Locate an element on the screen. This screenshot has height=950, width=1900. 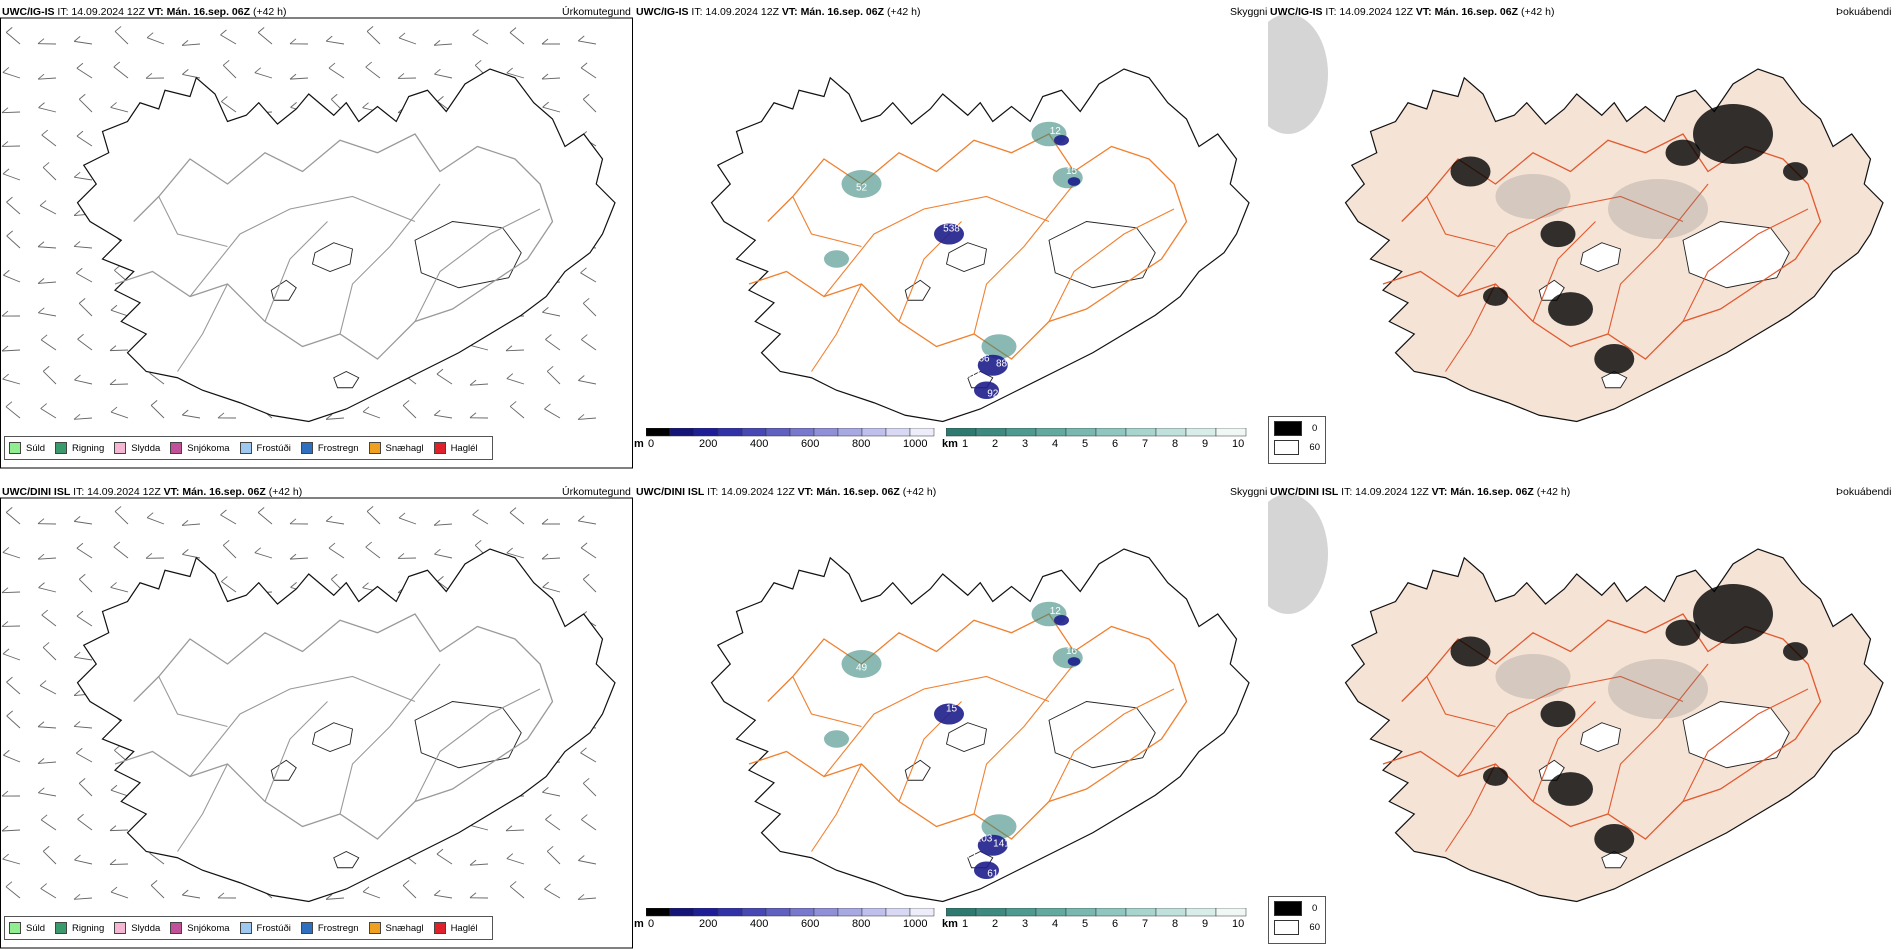
fog-area is located at coordinates (1495, 776).